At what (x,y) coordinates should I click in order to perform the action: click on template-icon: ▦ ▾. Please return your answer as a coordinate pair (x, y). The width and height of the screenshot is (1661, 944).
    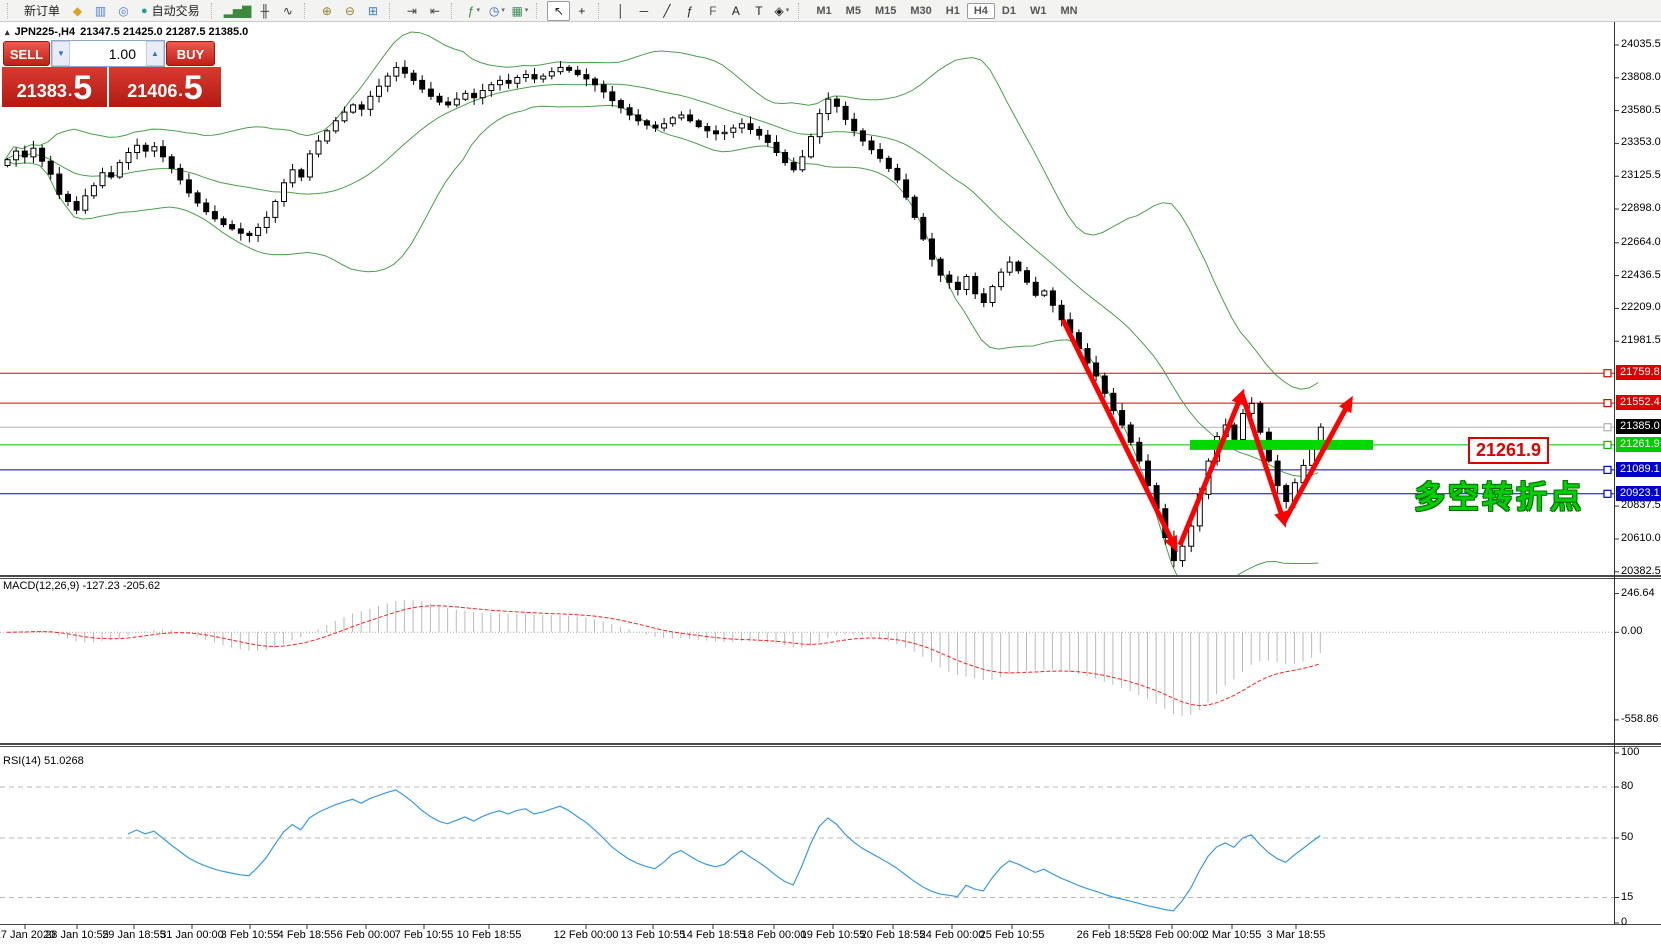
    Looking at the image, I should click on (520, 10).